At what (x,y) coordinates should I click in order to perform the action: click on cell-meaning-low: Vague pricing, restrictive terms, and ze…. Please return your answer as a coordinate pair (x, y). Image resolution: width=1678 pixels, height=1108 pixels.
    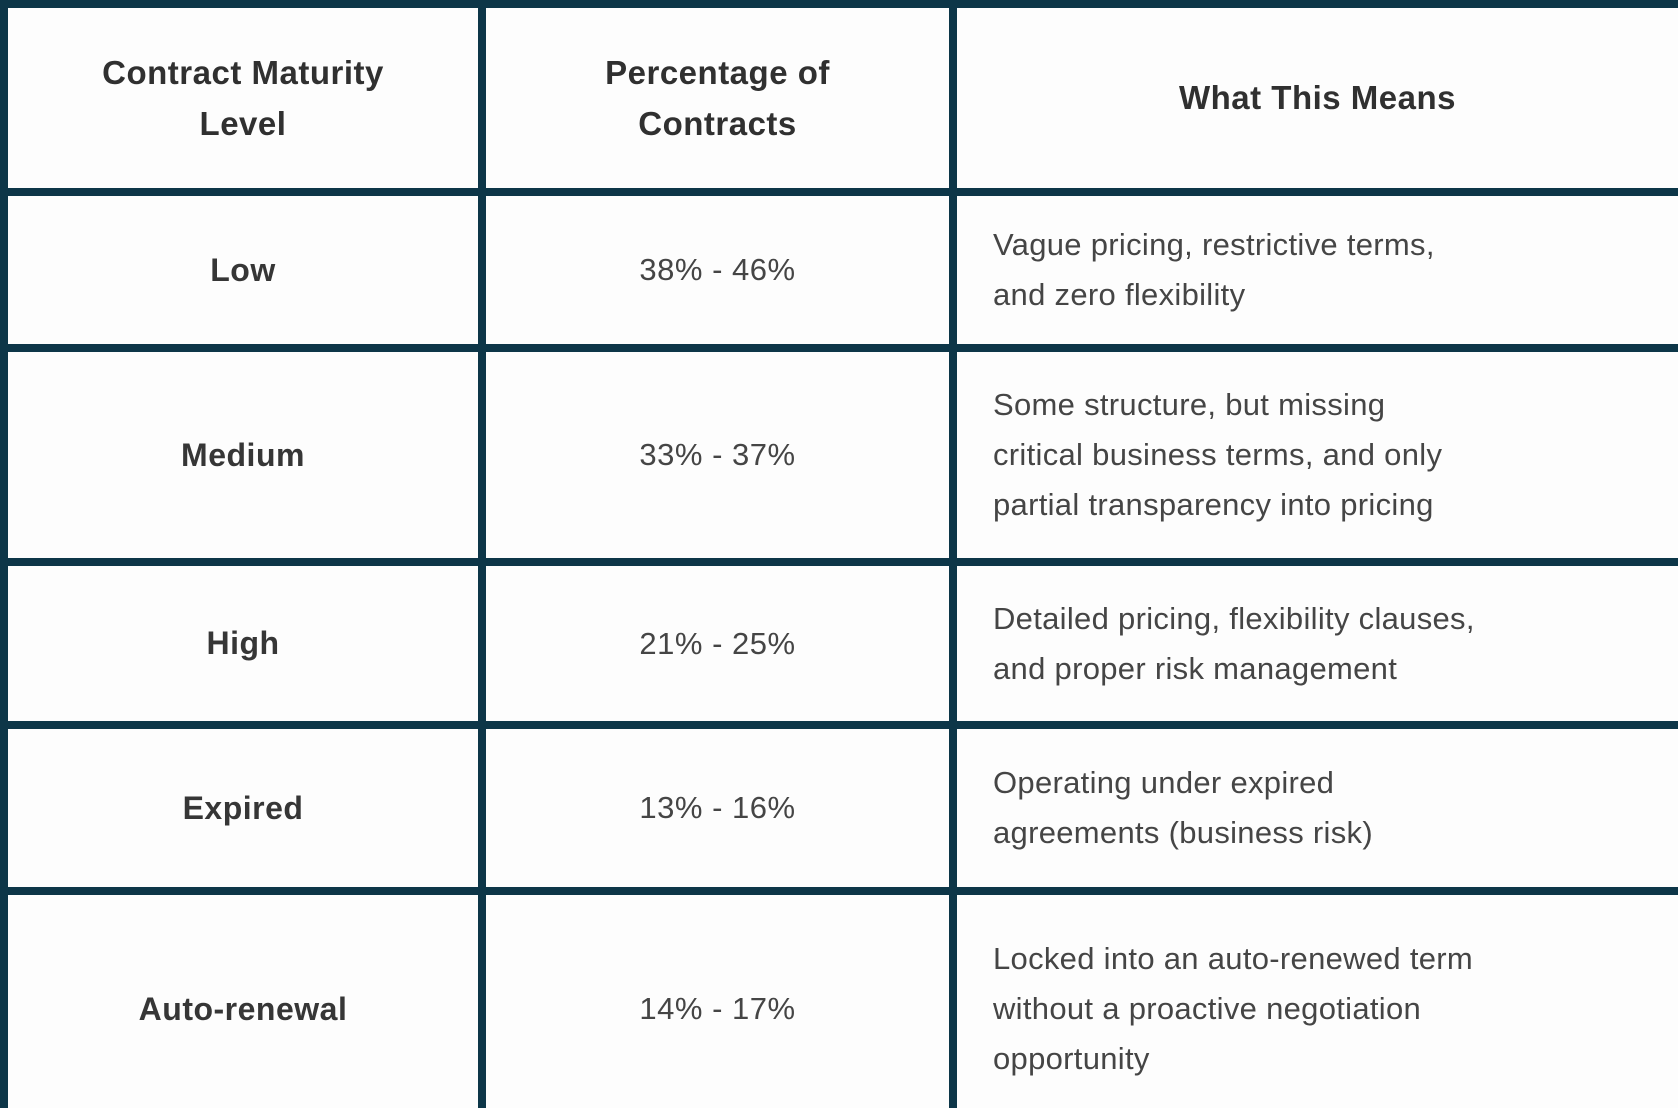
    Looking at the image, I should click on (1313, 270).